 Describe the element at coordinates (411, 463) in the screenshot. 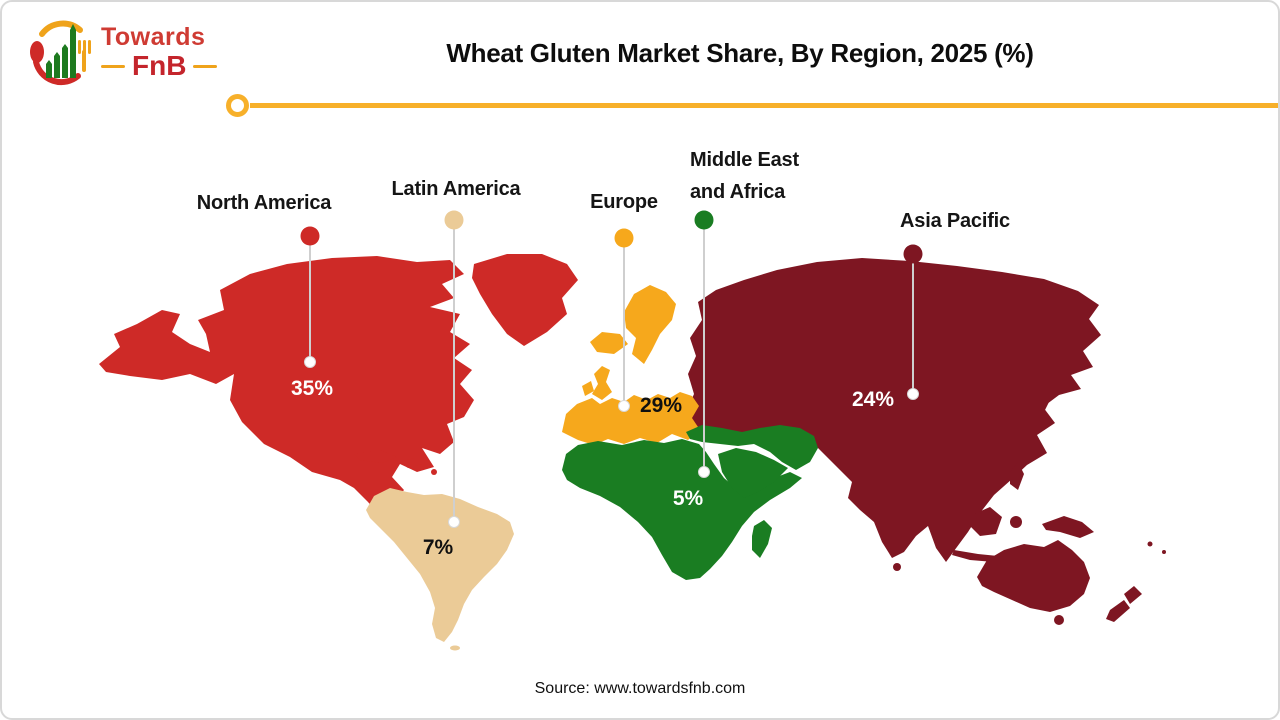

I see `map-hispaniola` at that location.